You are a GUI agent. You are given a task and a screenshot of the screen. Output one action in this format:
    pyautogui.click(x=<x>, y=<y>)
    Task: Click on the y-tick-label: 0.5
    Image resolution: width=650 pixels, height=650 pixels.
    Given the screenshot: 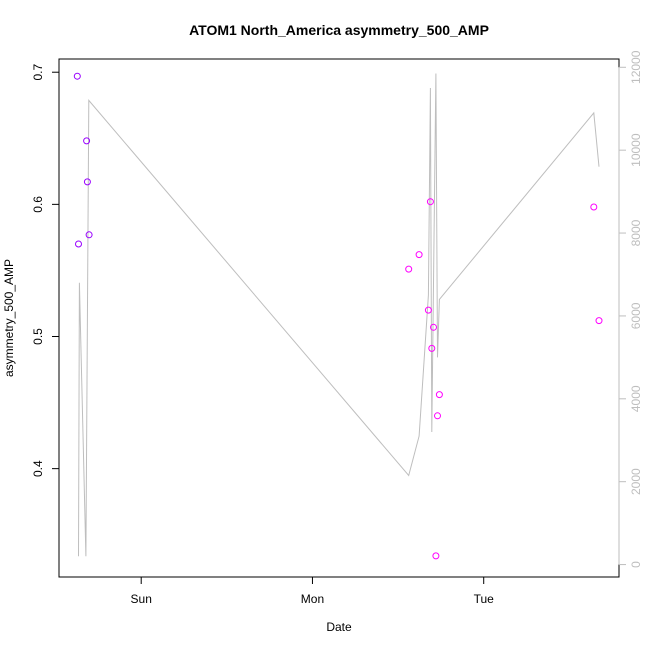 What is the action you would take?
    pyautogui.click(x=38, y=336)
    